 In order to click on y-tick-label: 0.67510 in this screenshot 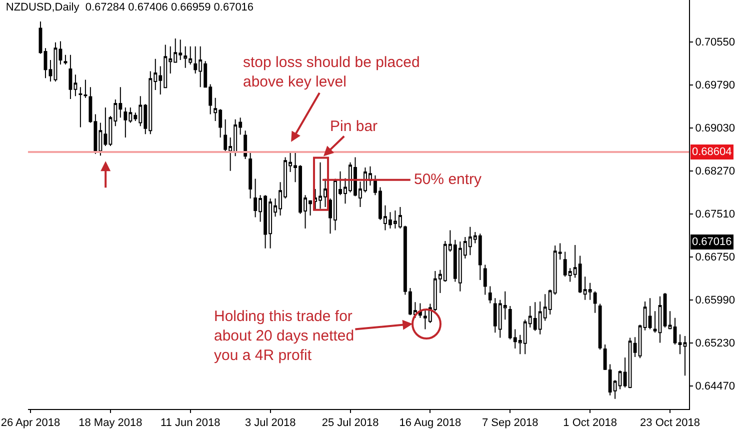, I will do `click(715, 214)`.